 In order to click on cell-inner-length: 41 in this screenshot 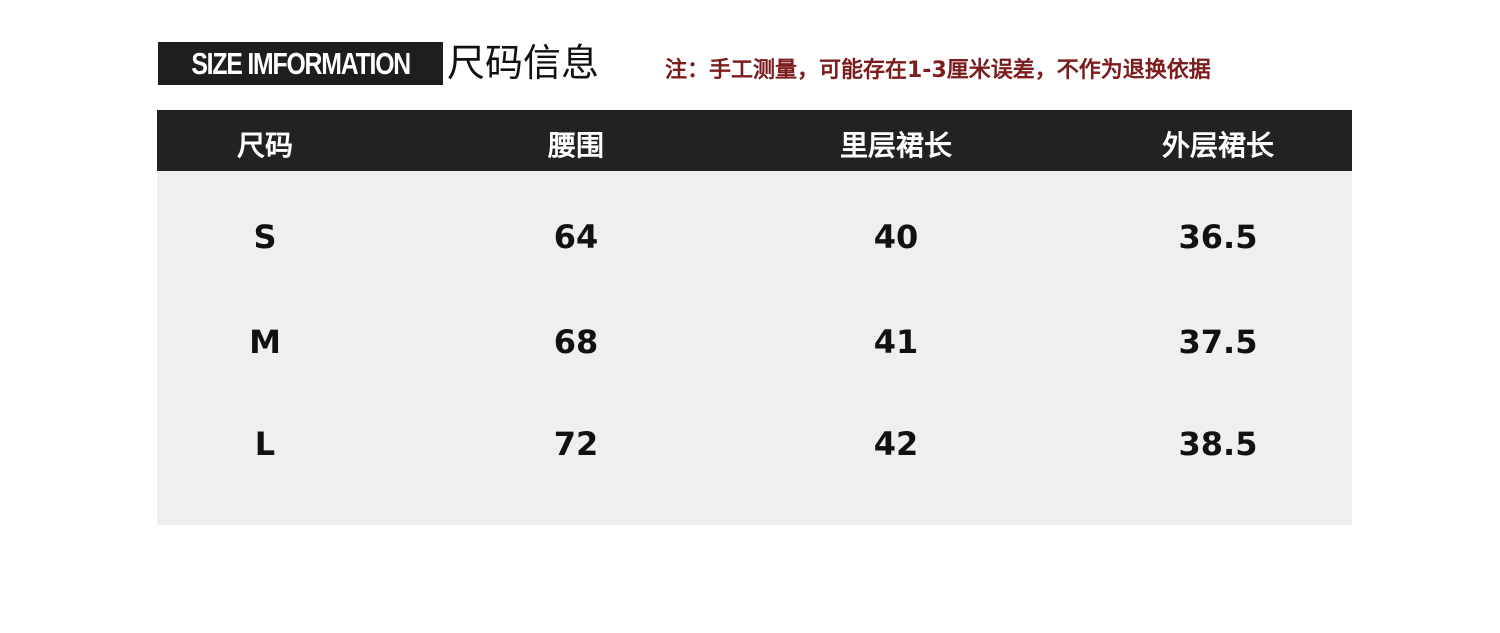, I will do `click(896, 342)`.